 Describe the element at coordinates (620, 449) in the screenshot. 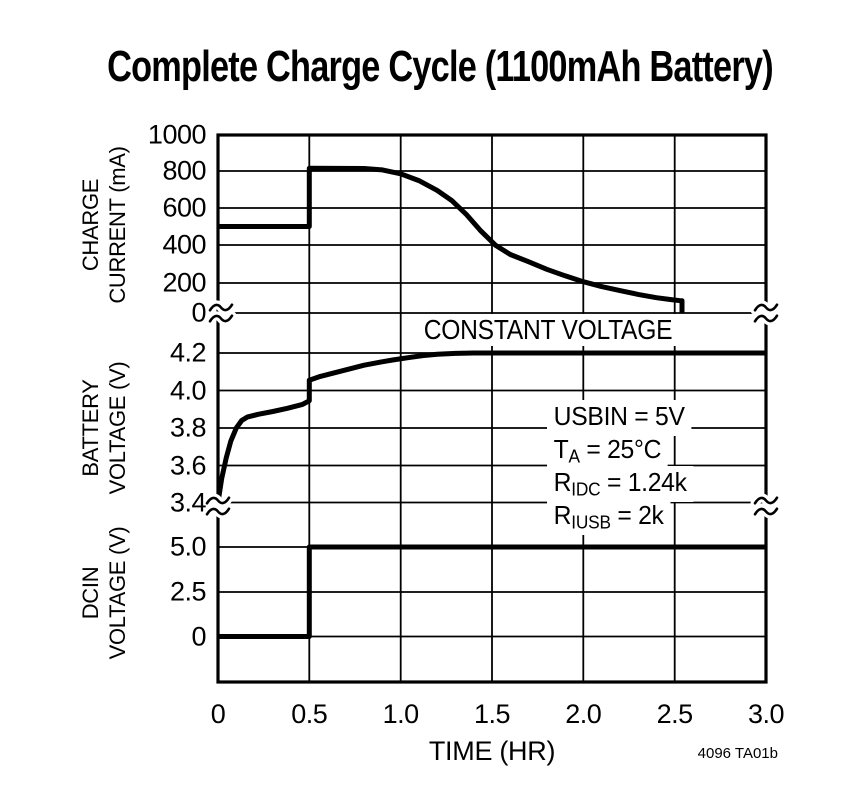

I see `condition-rest: = 25°C` at that location.